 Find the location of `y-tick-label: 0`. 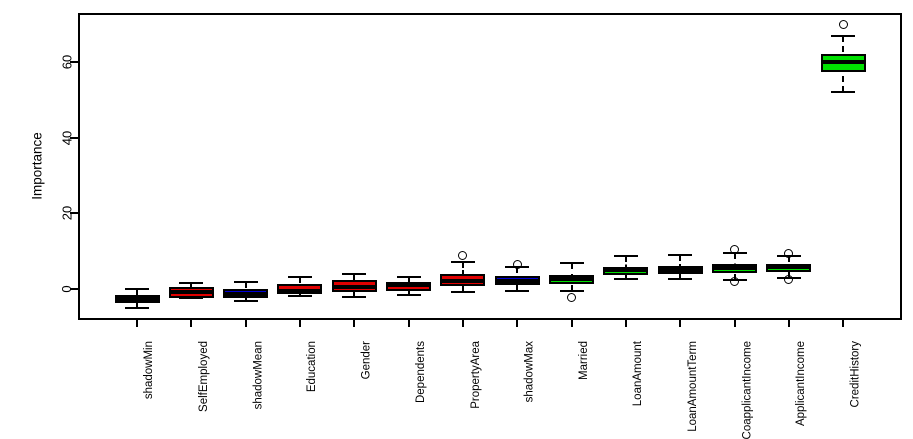

y-tick-label: 0 is located at coordinates (66, 288).